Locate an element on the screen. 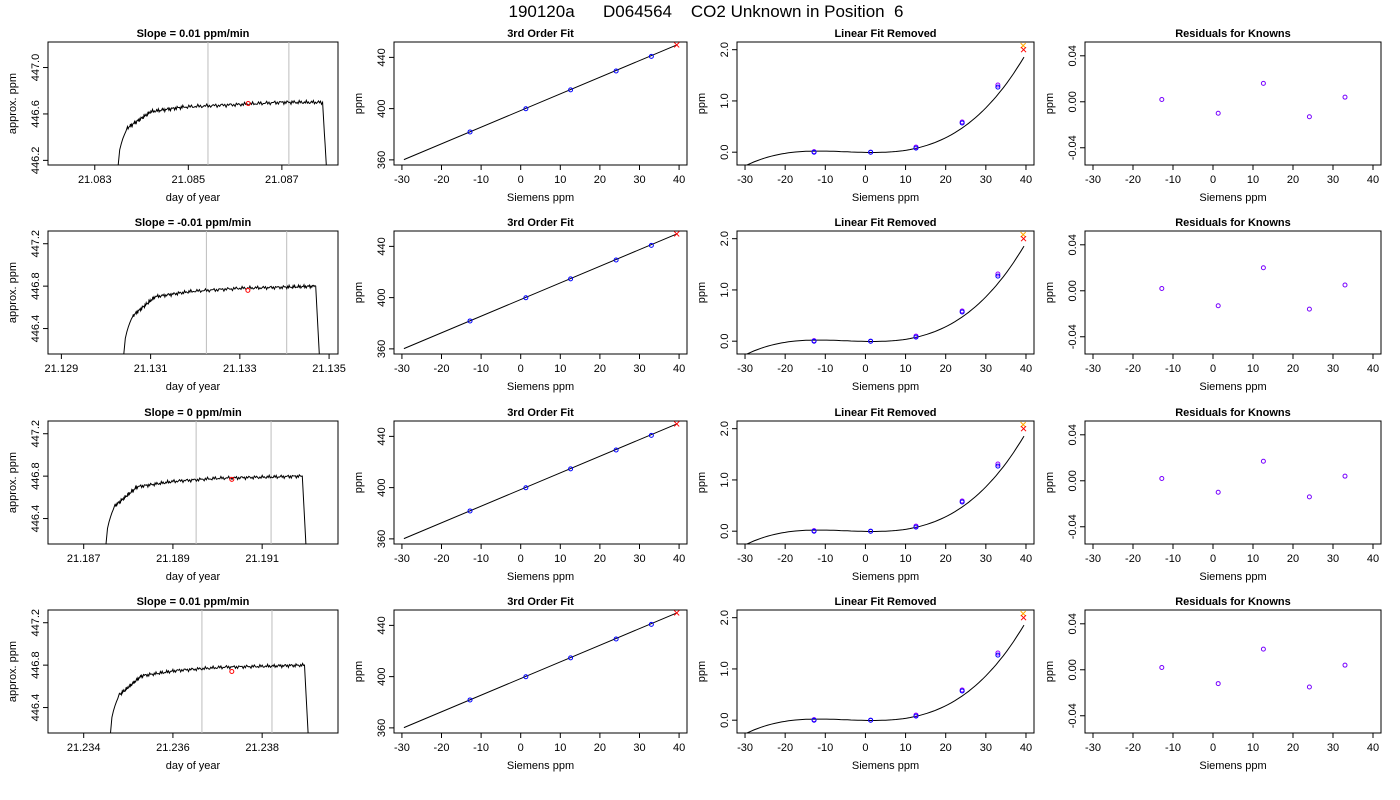  known-point-r1c3 is located at coordinates (814, 152).